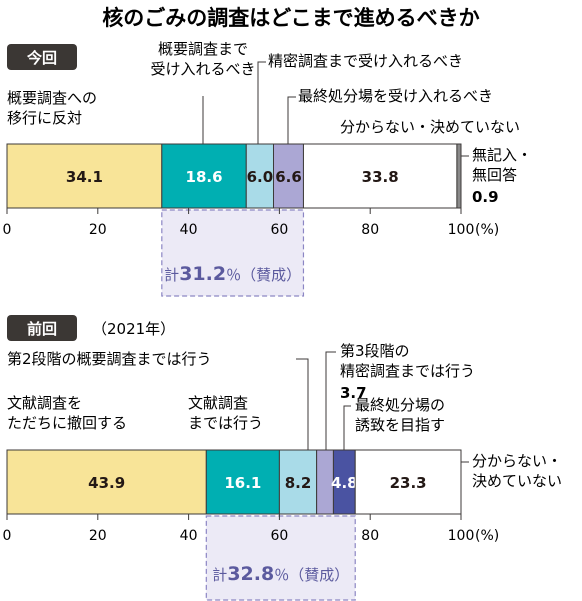 The height and width of the screenshot is (601, 582). Describe the element at coordinates (290, 18) in the screenshot. I see `chart-title: 核のごみの調査はどこまで進めるべきか` at that location.